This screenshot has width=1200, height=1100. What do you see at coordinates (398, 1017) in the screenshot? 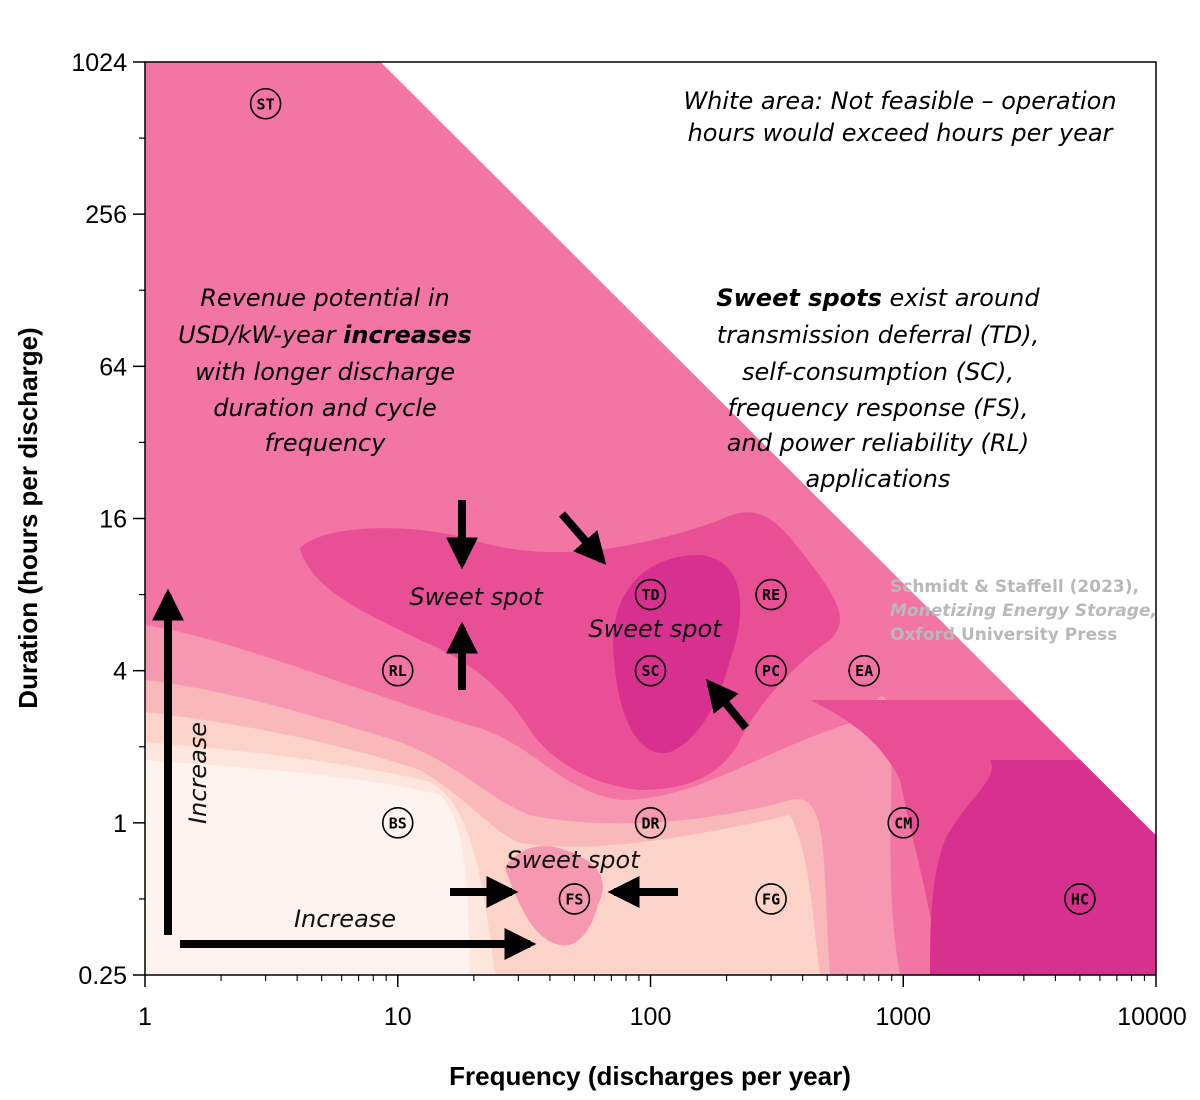
I see `x-tick-label: 10` at bounding box center [398, 1017].